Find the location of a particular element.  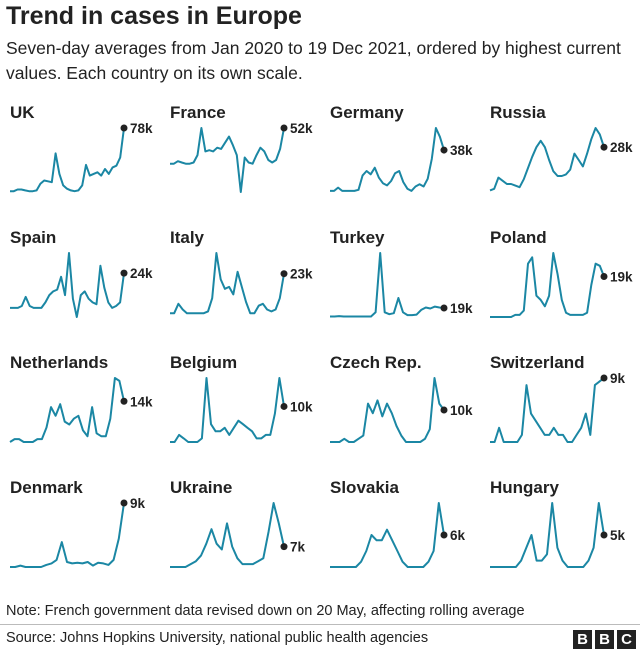

panel-title: Poland is located at coordinates (518, 237).